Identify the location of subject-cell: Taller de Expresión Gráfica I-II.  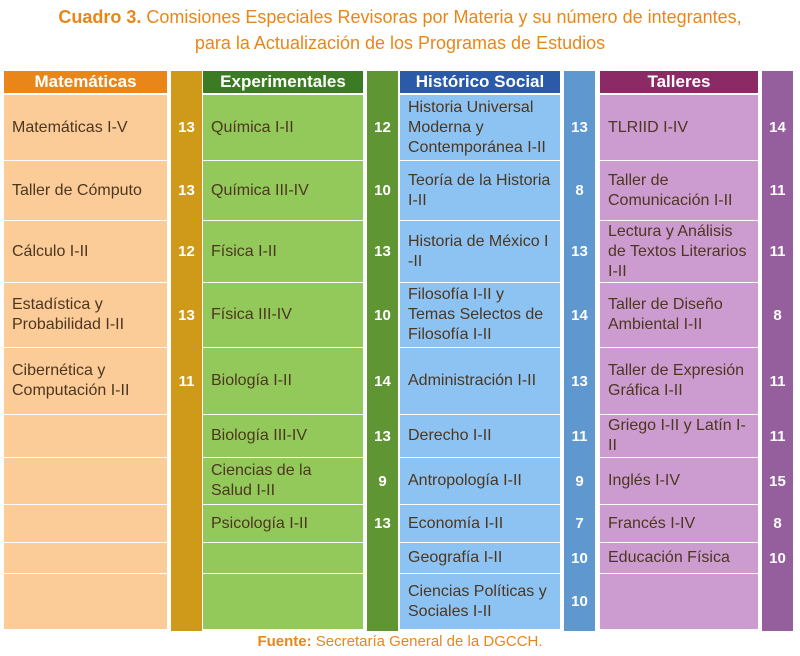
(679, 381).